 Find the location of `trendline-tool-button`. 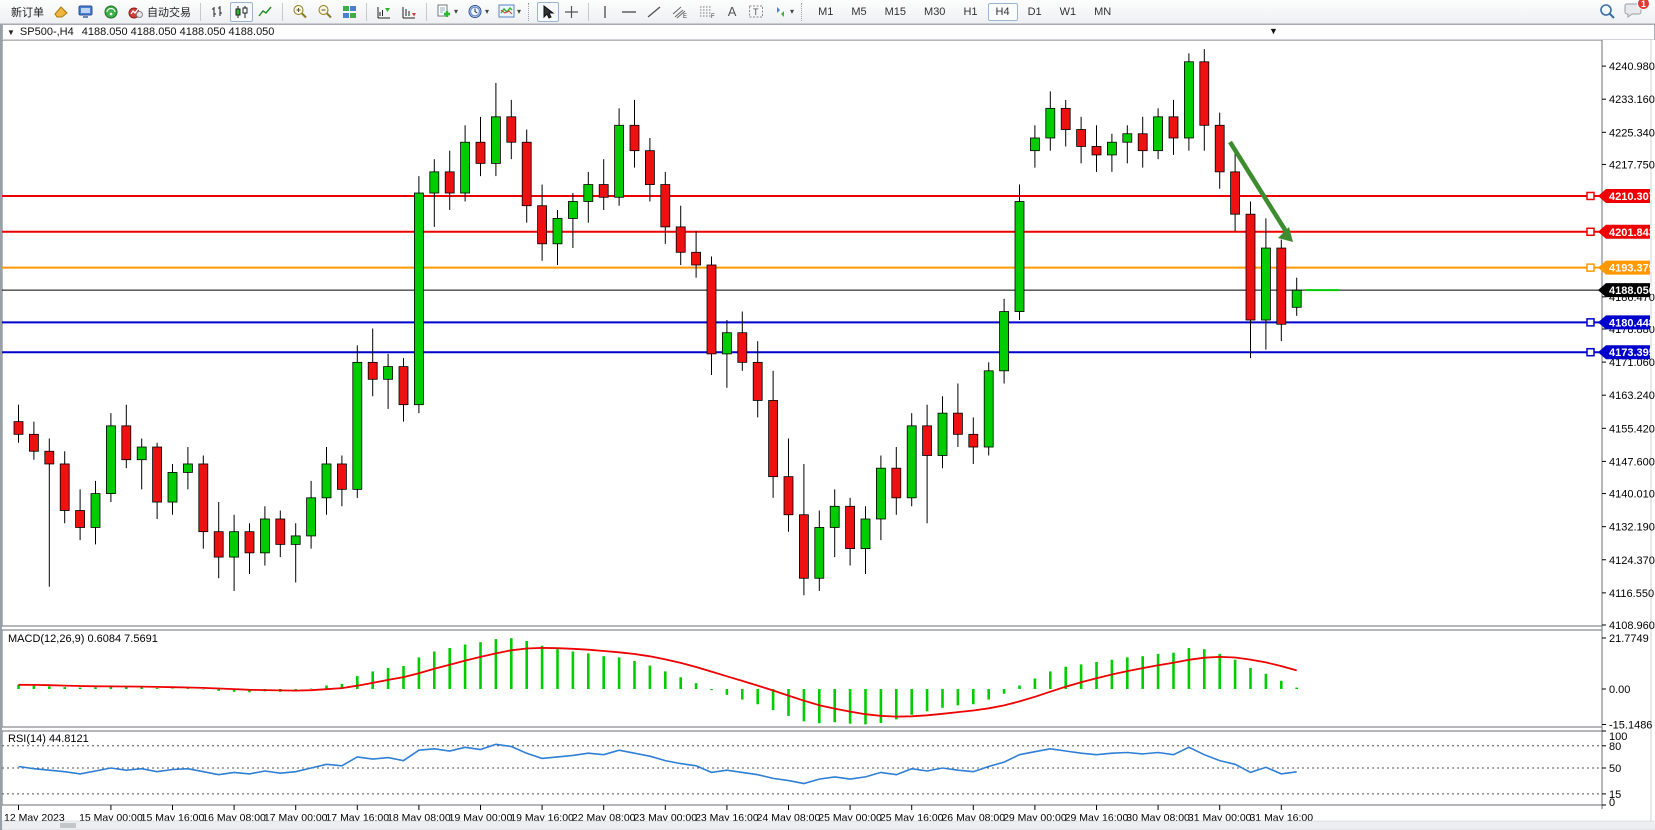

trendline-tool-button is located at coordinates (654, 12).